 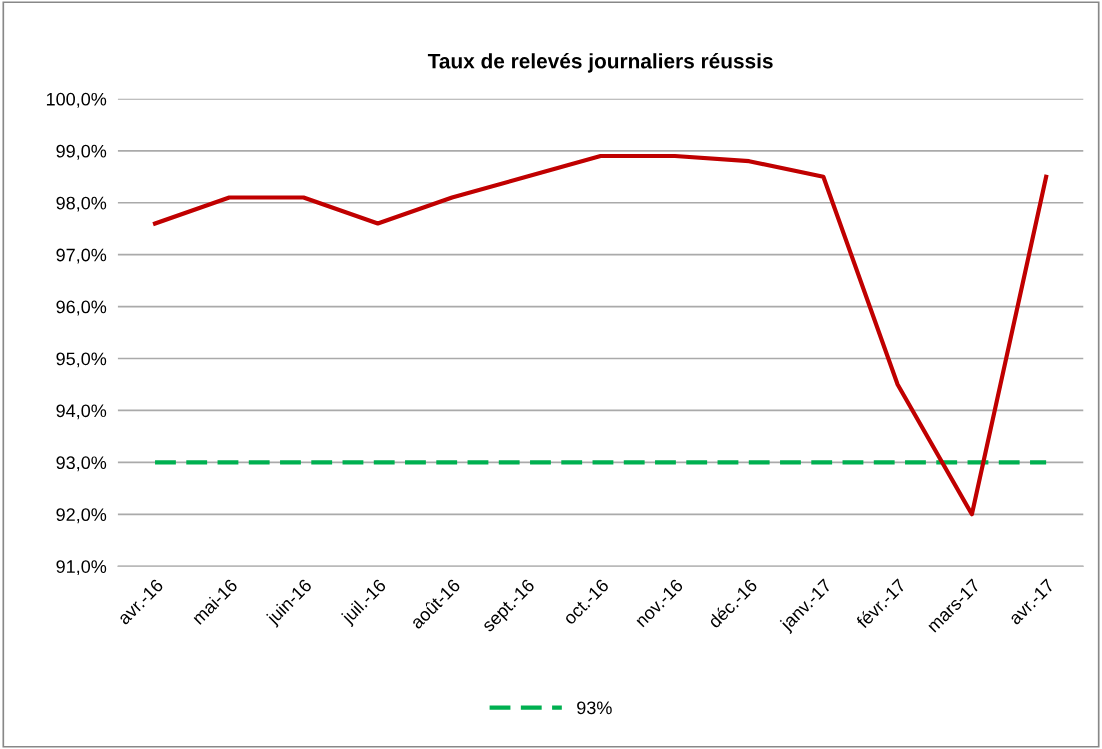 I want to click on y-tick-label: 95,0%, so click(x=81, y=360).